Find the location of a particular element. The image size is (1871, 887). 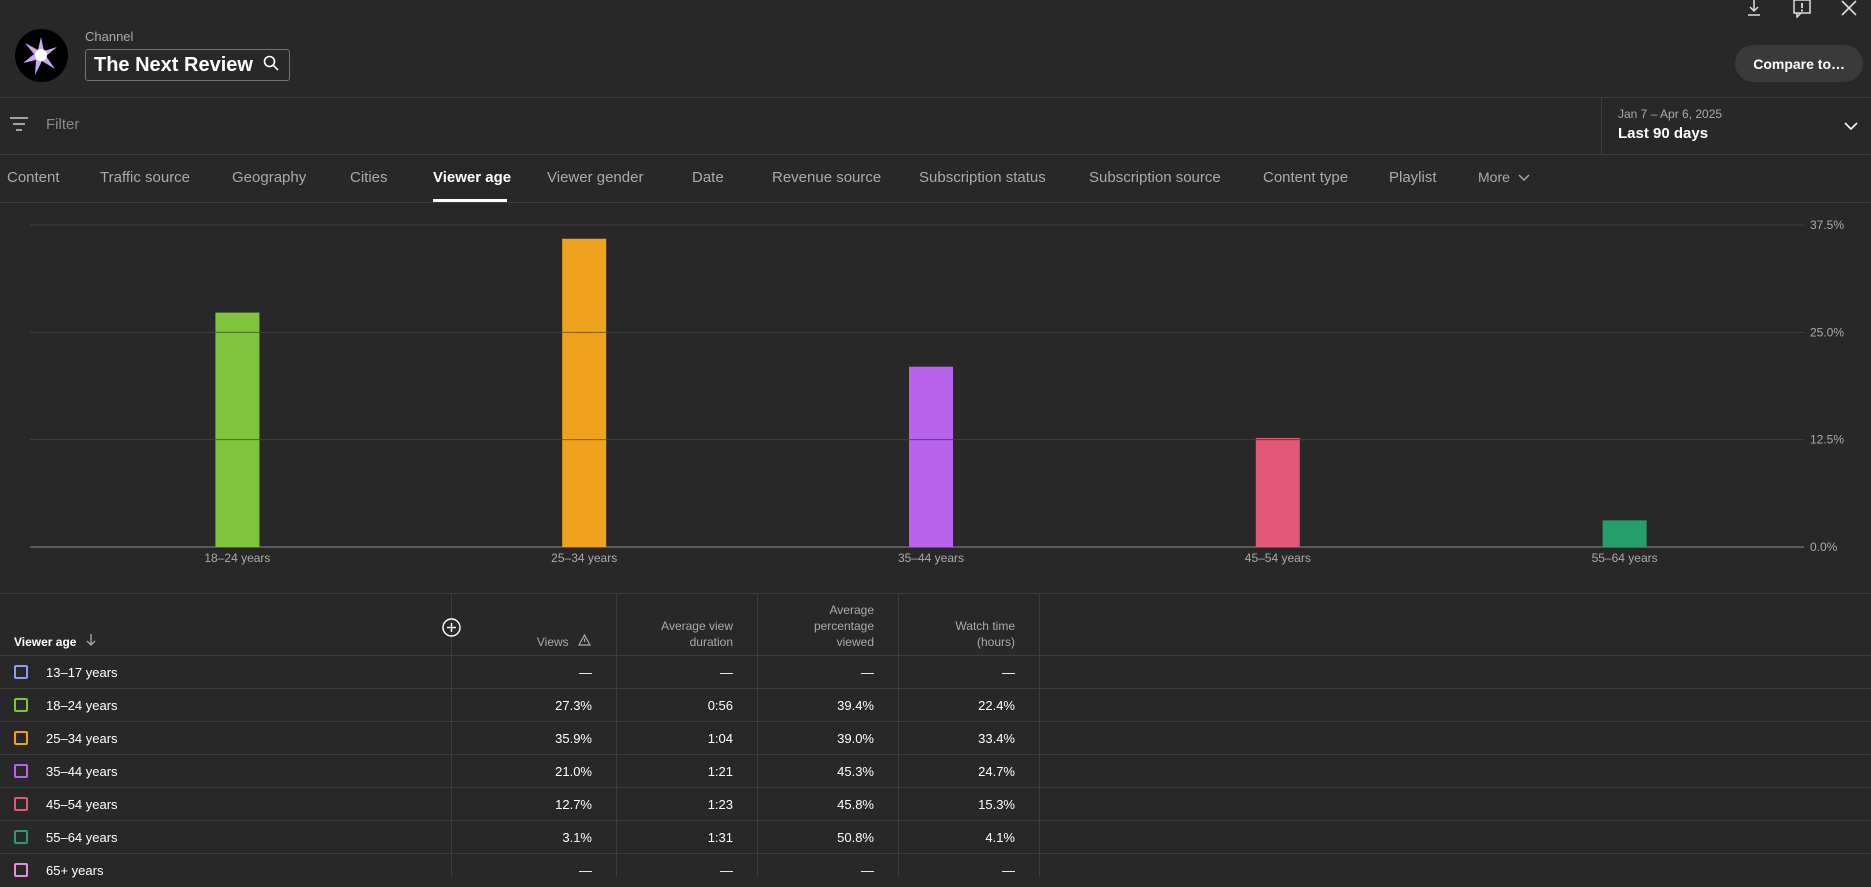

column-header-watch-time: Watch time (hours) is located at coordinates (985, 634).